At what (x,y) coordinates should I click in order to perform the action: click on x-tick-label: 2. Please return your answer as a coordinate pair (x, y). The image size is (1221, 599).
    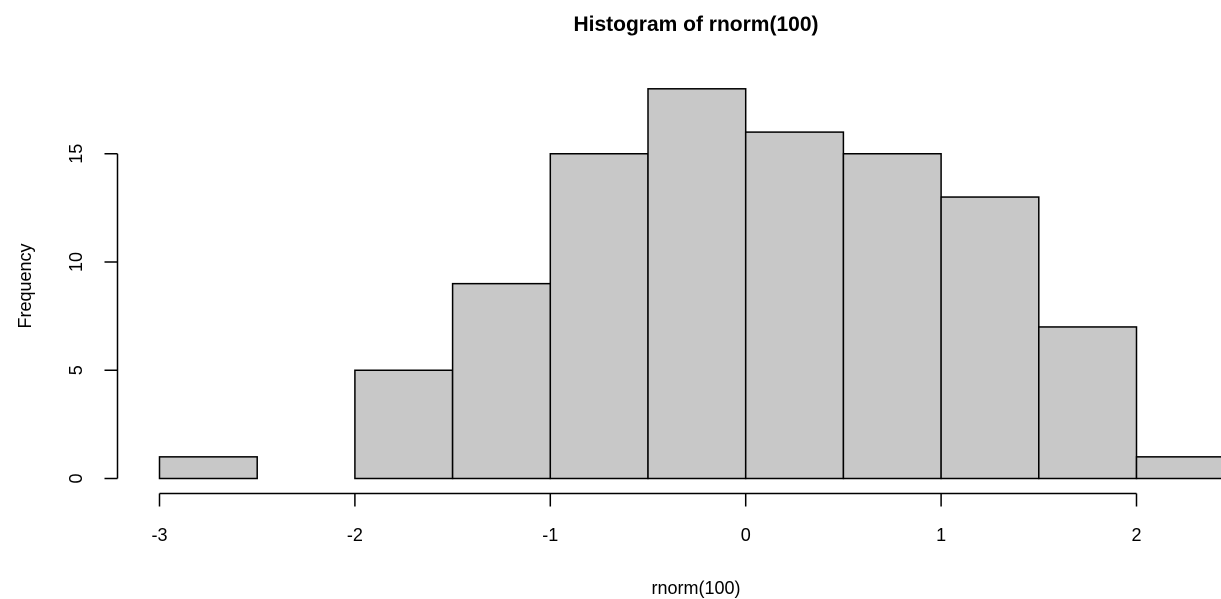
    Looking at the image, I should click on (1136, 535).